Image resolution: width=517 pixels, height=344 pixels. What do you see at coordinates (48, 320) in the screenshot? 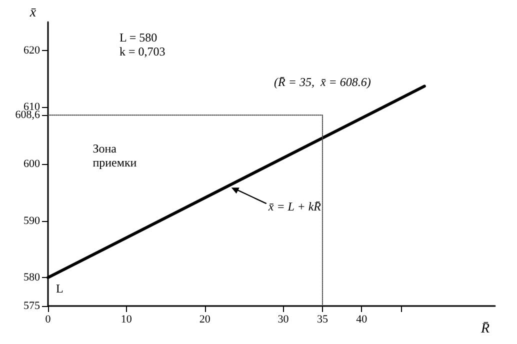
I see `x-tick-label: 0` at bounding box center [48, 320].